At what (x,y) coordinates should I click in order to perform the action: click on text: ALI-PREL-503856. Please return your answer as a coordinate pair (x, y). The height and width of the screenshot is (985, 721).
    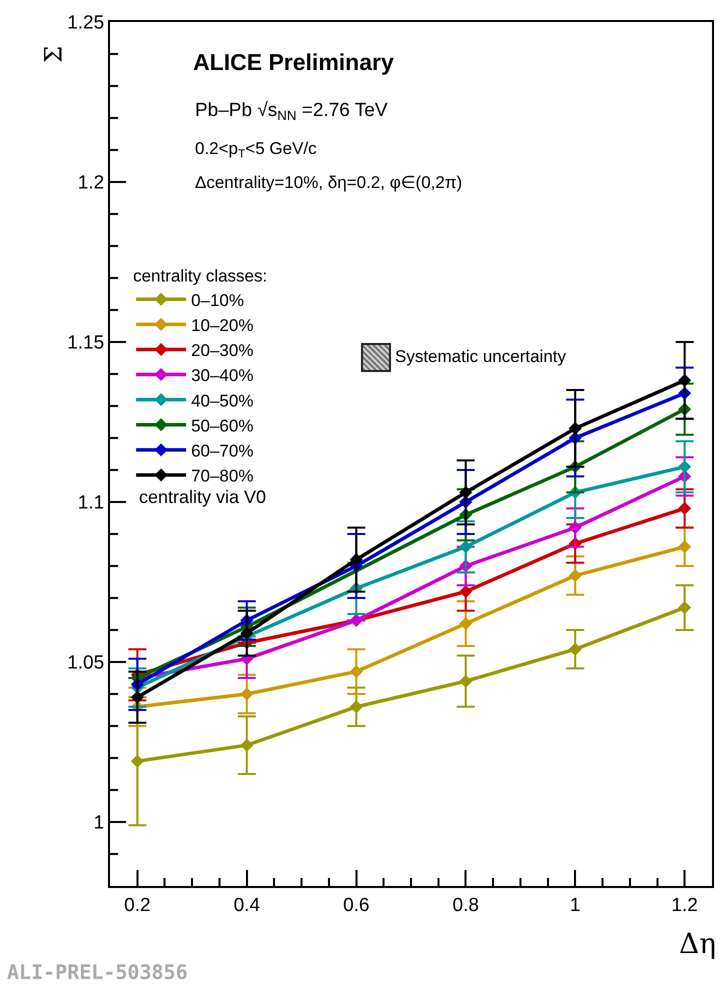
    Looking at the image, I should click on (97, 972).